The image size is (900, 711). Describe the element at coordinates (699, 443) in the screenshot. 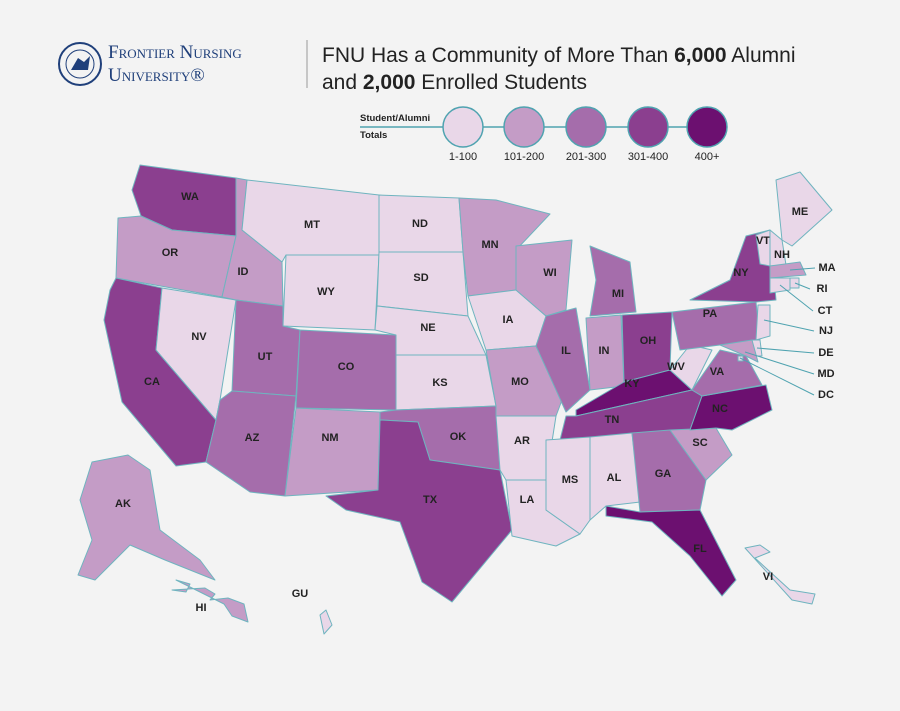

I see `state-label: SC` at that location.